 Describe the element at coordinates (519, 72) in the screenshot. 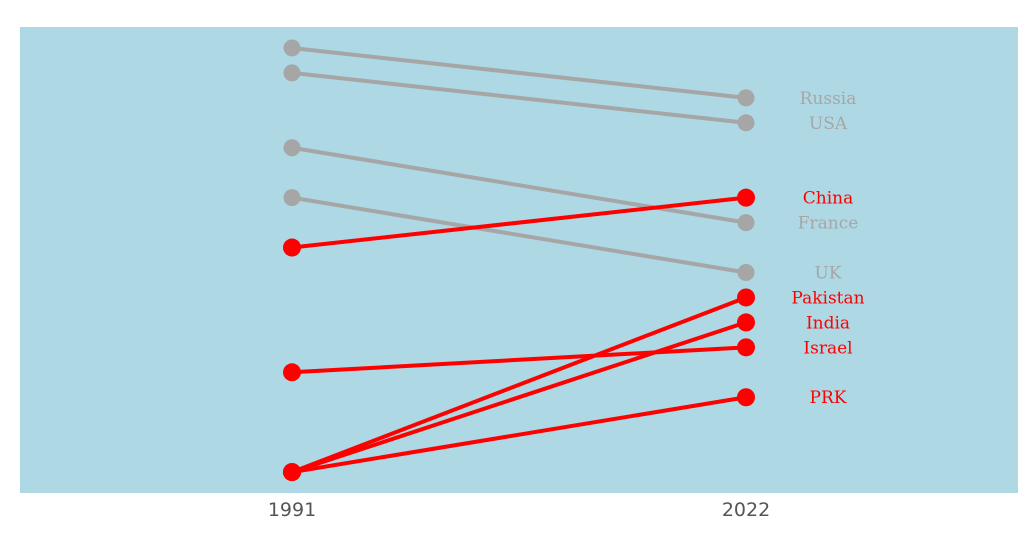

I see `series-line-russia` at that location.